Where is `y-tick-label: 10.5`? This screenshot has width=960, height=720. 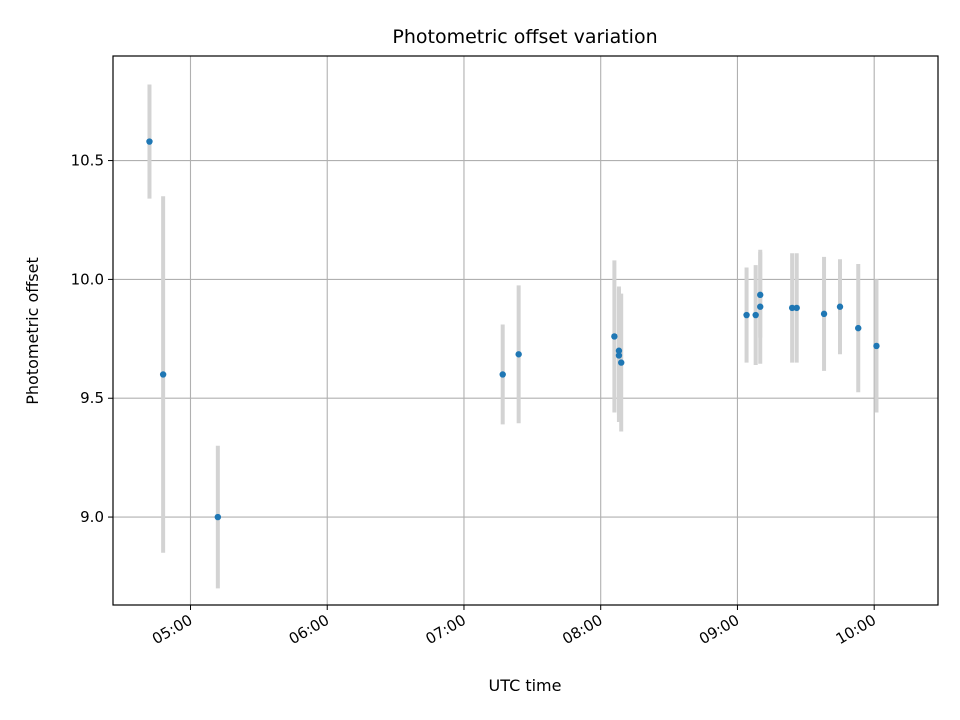 y-tick-label: 10.5 is located at coordinates (87, 161).